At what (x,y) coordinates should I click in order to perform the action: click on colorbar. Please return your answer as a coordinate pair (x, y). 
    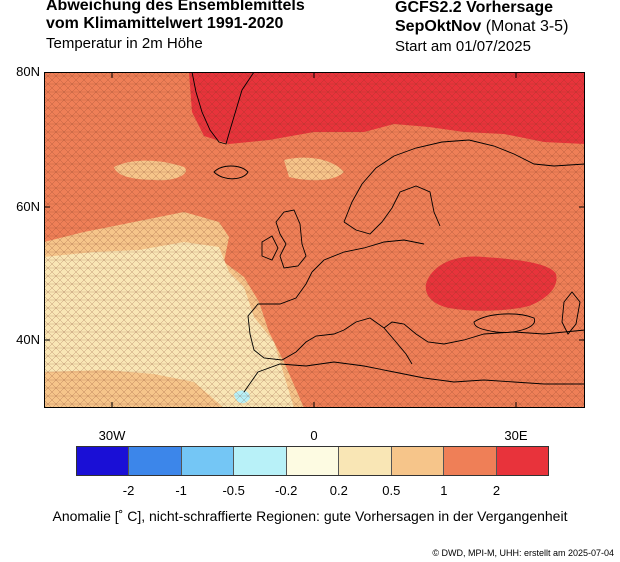
    Looking at the image, I should click on (312, 461).